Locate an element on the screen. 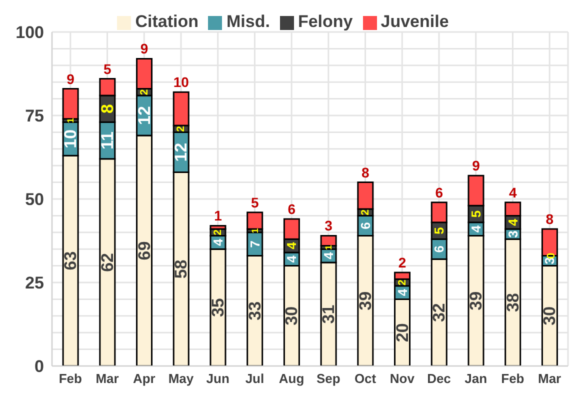 This screenshot has width=584, height=400. x-tick-label: May is located at coordinates (181, 378).